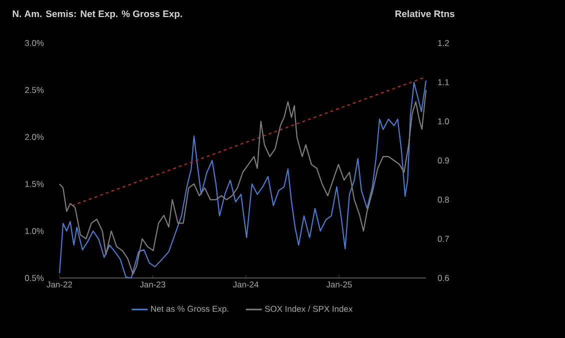 This screenshot has width=565, height=338. What do you see at coordinates (34, 137) in the screenshot?
I see `y-tick-label: 2.0%` at bounding box center [34, 137].